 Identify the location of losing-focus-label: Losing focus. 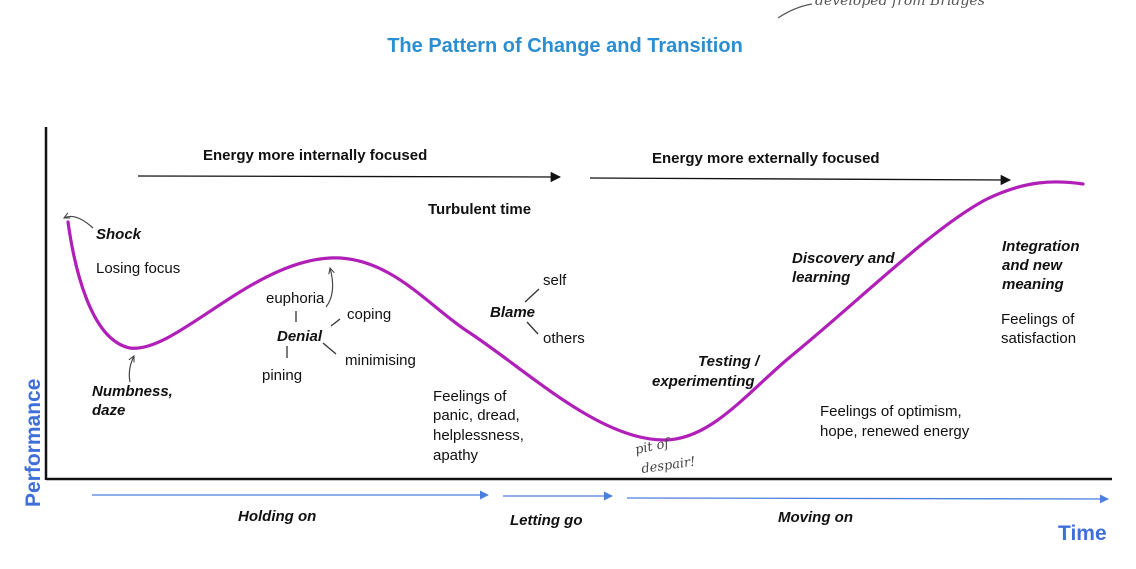
(138, 268).